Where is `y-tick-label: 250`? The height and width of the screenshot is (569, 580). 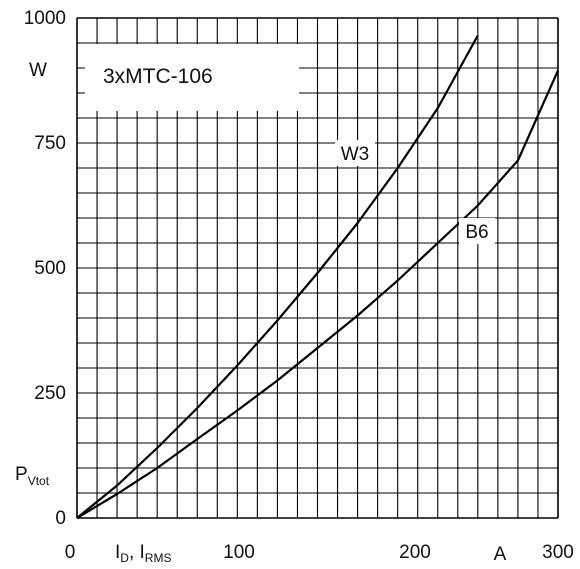
y-tick-label: 250 is located at coordinates (50, 393).